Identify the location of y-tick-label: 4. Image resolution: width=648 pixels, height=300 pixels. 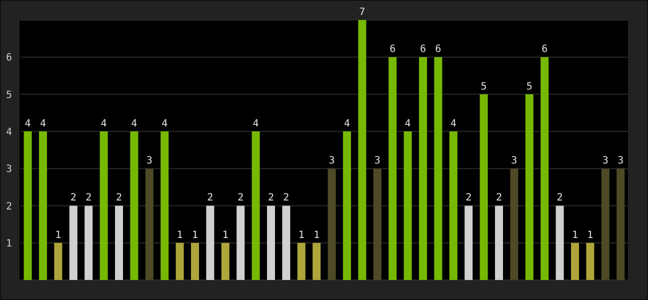
(9, 132).